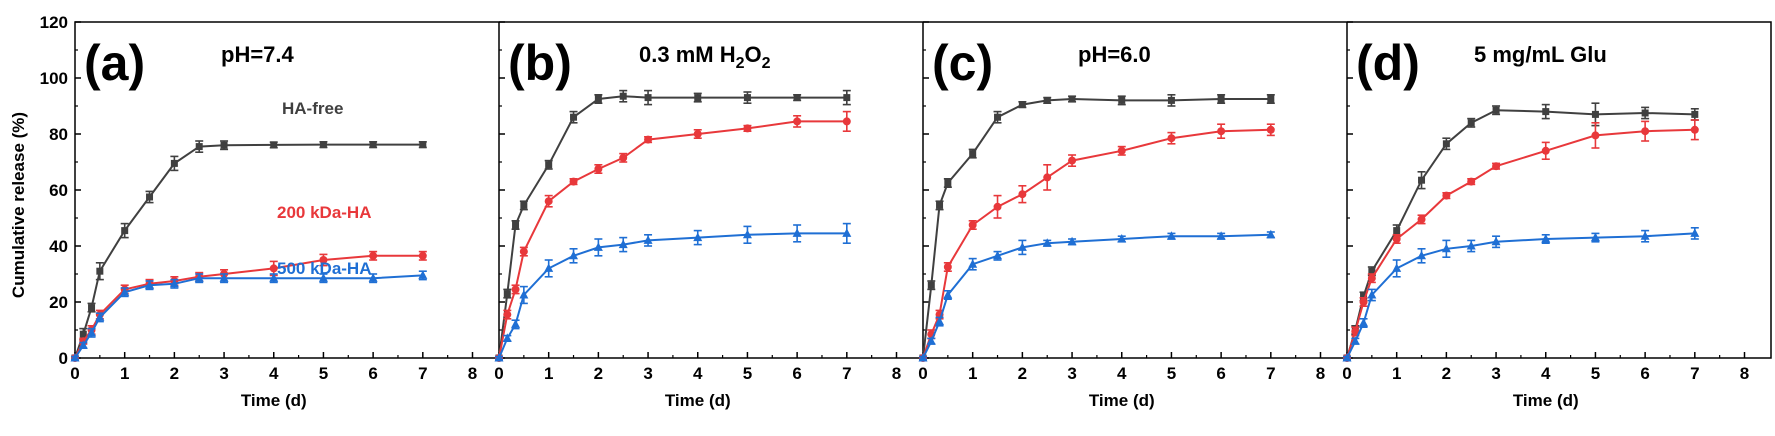 The image size is (1775, 436). Describe the element at coordinates (1495, 373) in the screenshot. I see `x-tick-label: 3` at that location.